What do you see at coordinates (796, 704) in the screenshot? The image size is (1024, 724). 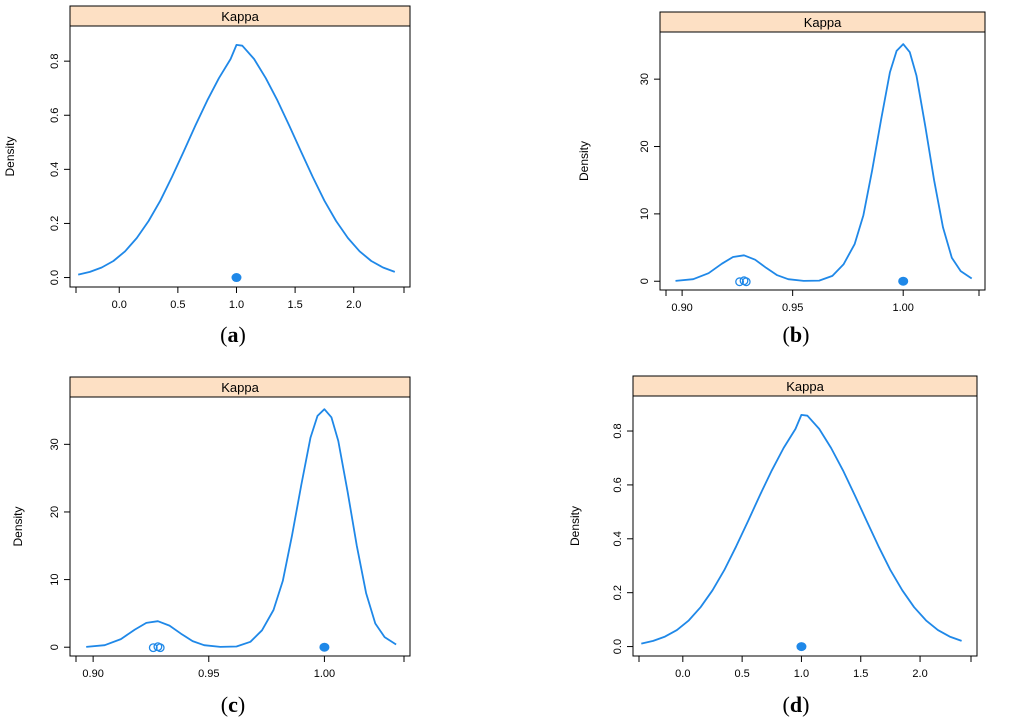 I see `panel-caption-d: (d)` at bounding box center [796, 704].